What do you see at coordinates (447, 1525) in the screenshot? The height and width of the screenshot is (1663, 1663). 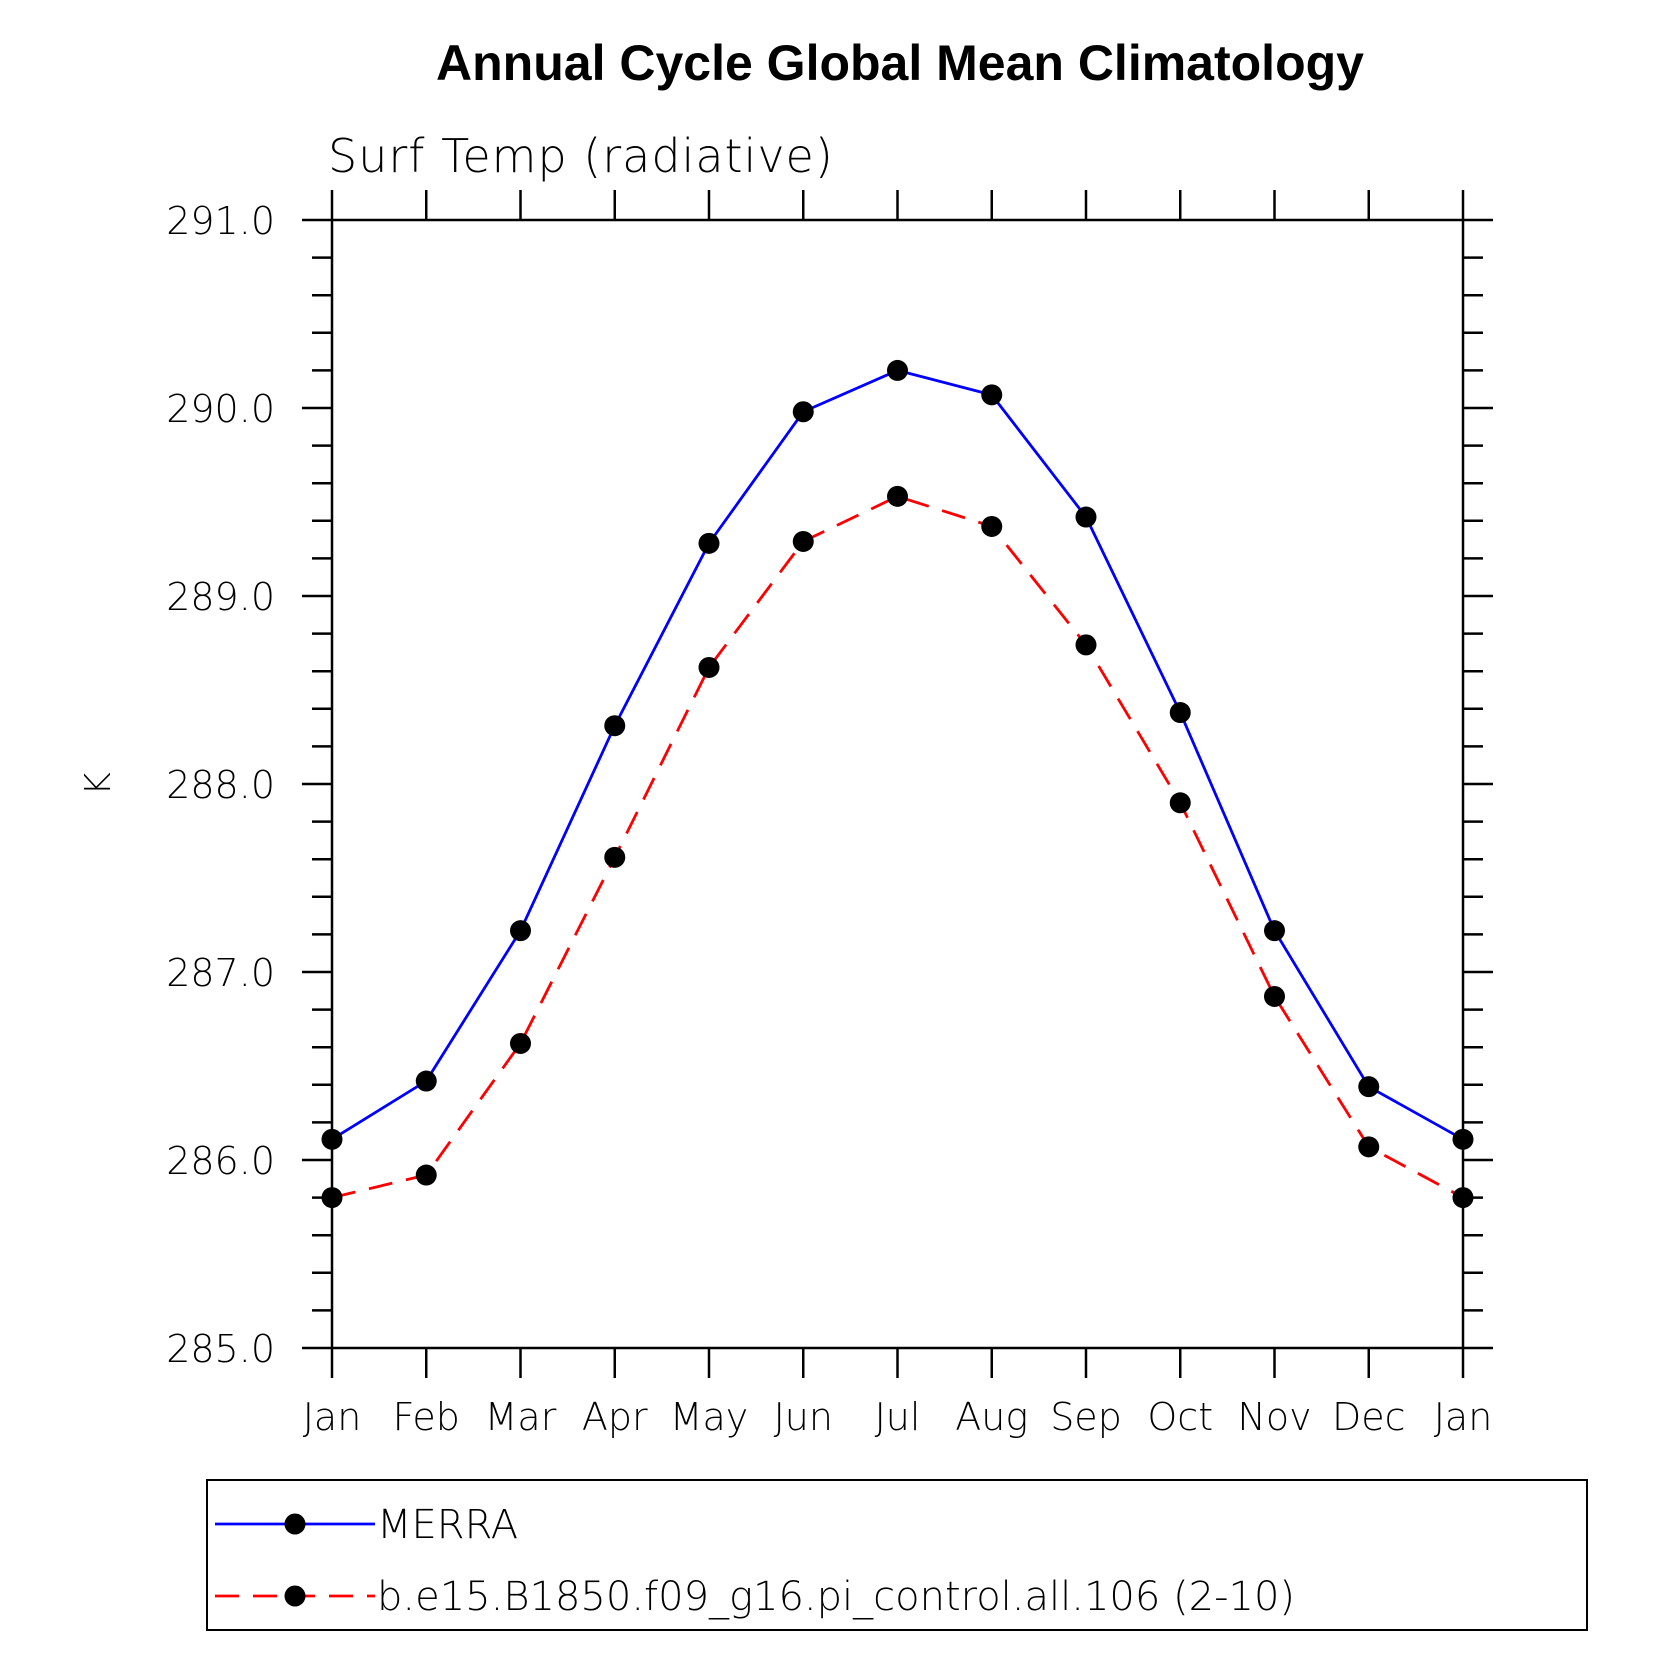 I see `legend-label: MERRA` at bounding box center [447, 1525].